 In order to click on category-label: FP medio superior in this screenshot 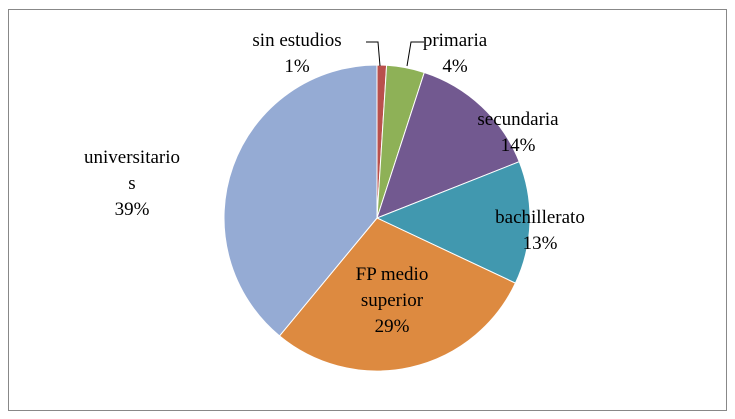, I will do `click(392, 287)`.